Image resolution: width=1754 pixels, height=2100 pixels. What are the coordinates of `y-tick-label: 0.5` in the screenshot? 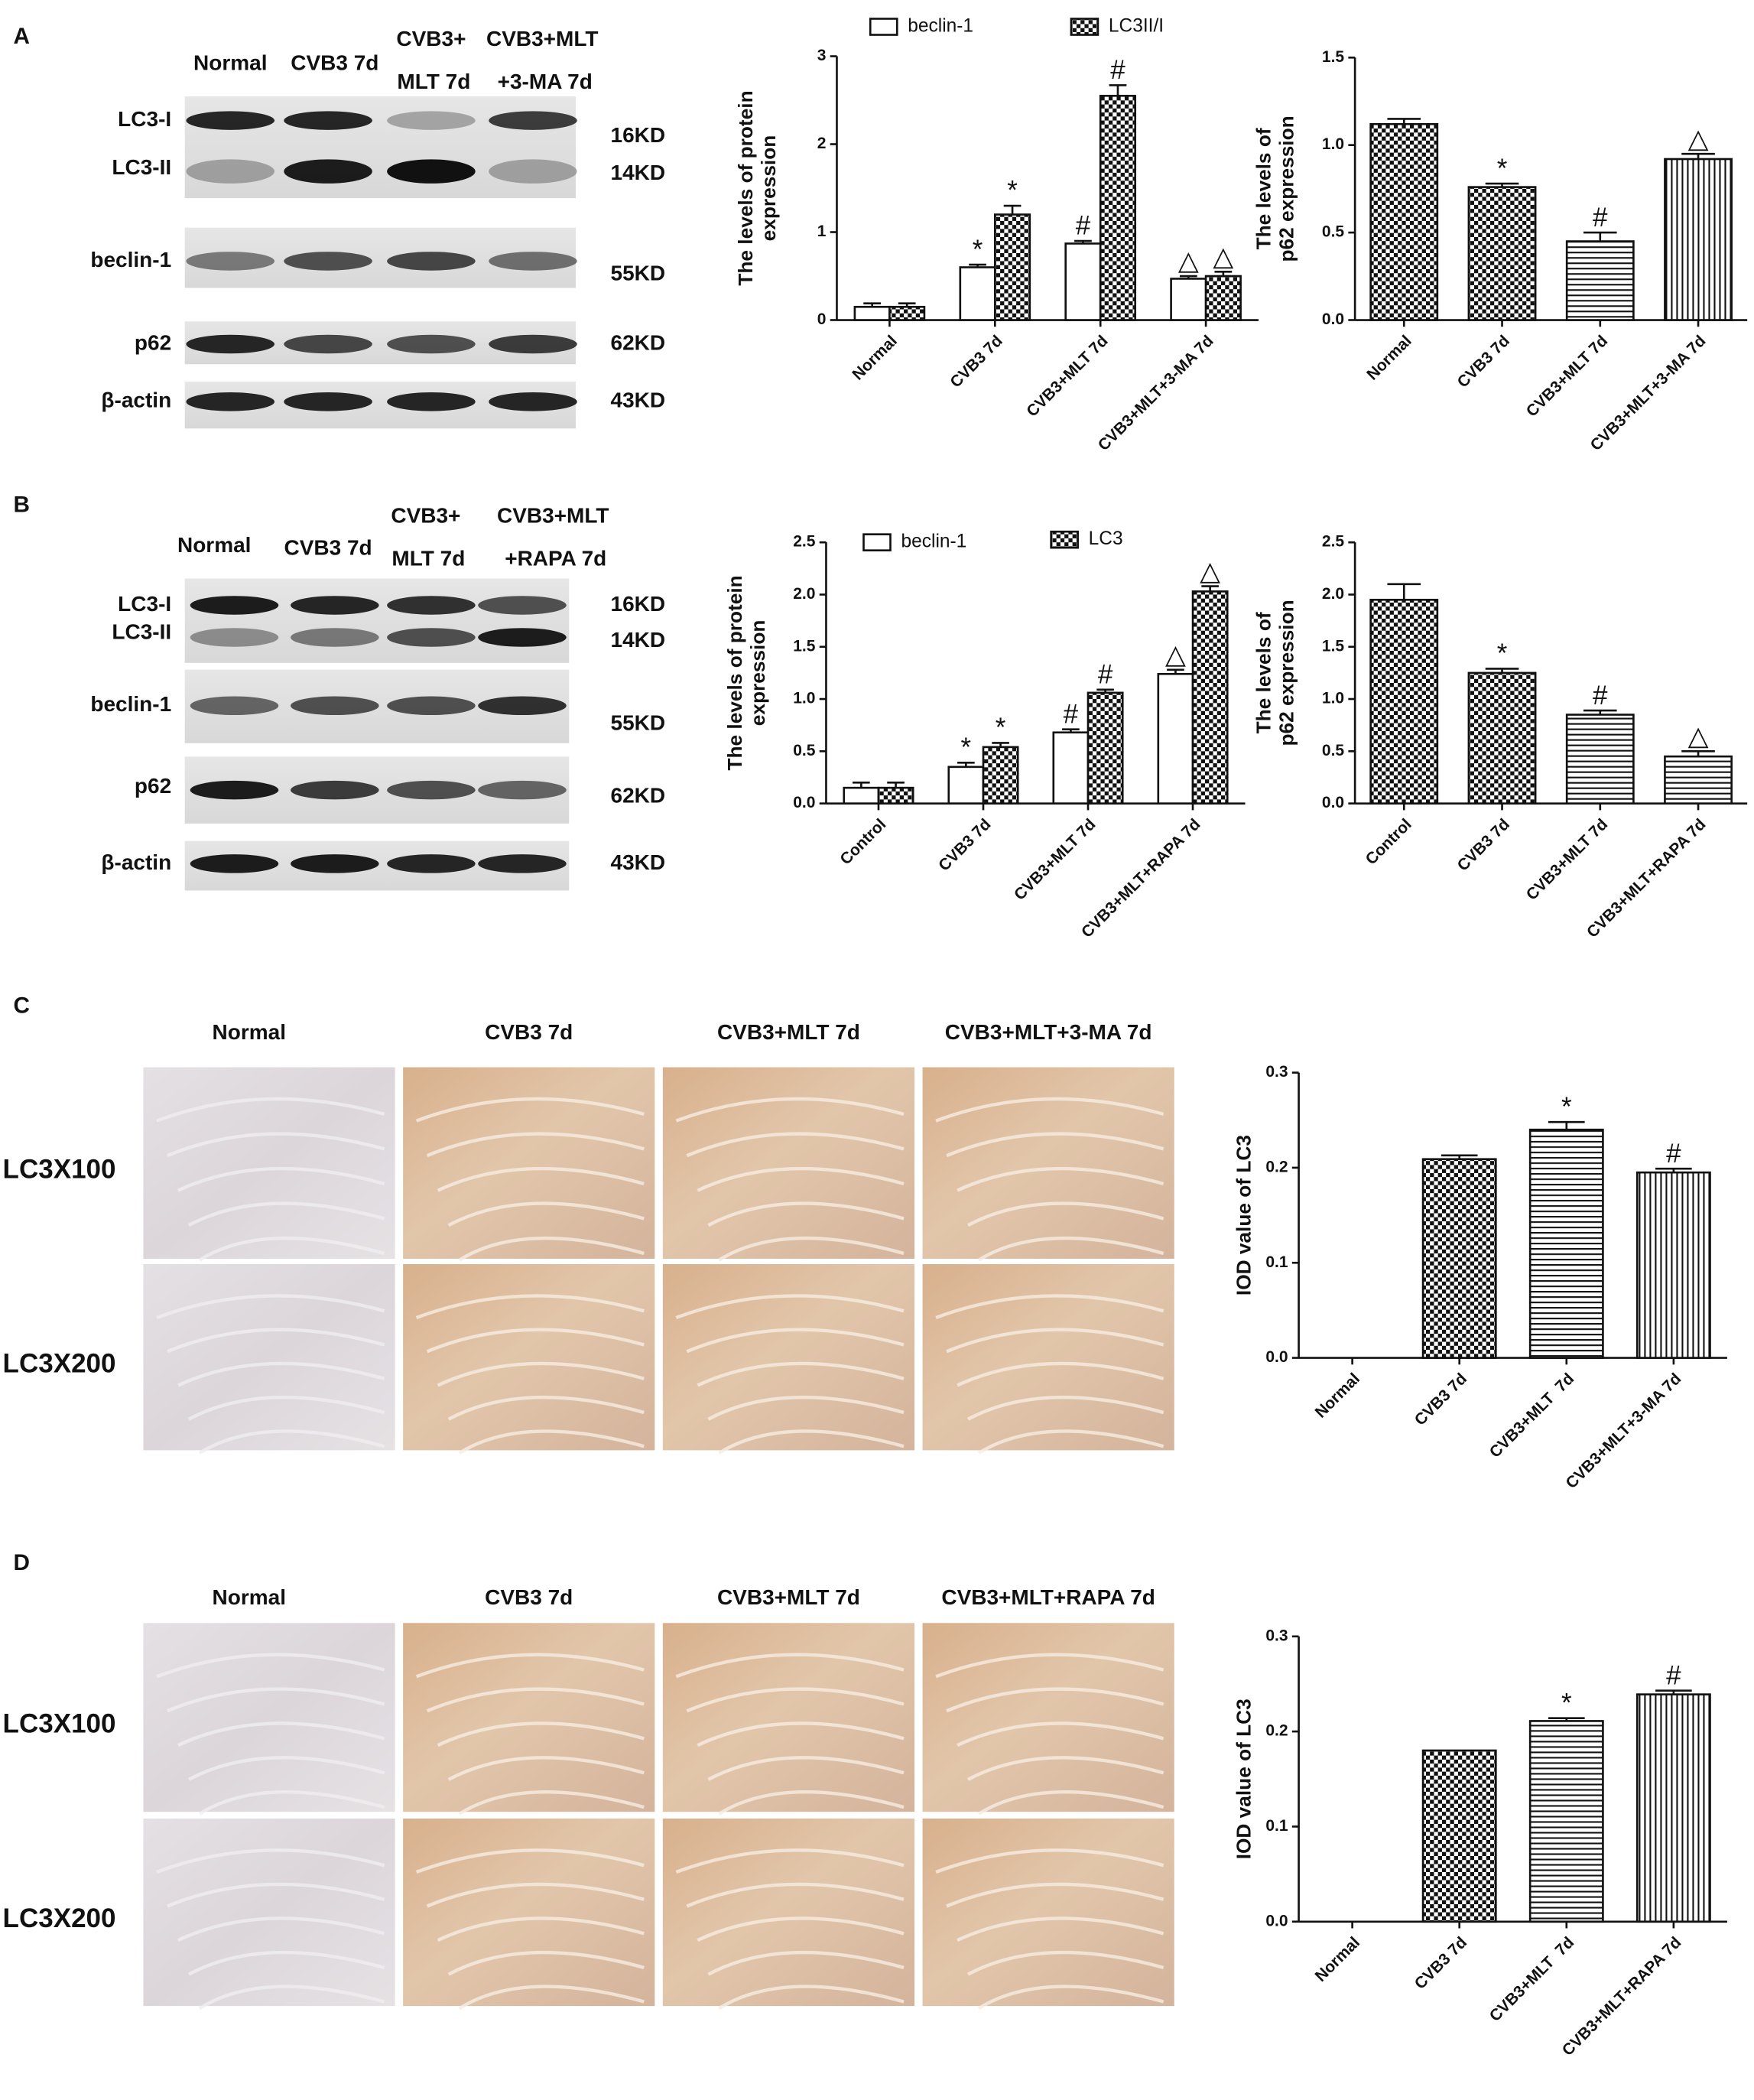 It's located at (805, 751).